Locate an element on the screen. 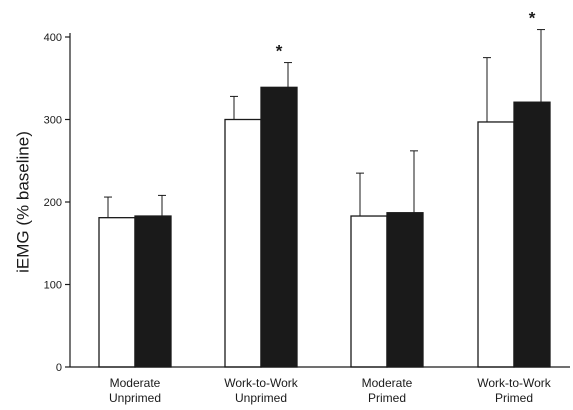 The width and height of the screenshot is (573, 410). significance-markers: ** is located at coordinates (406, 35).